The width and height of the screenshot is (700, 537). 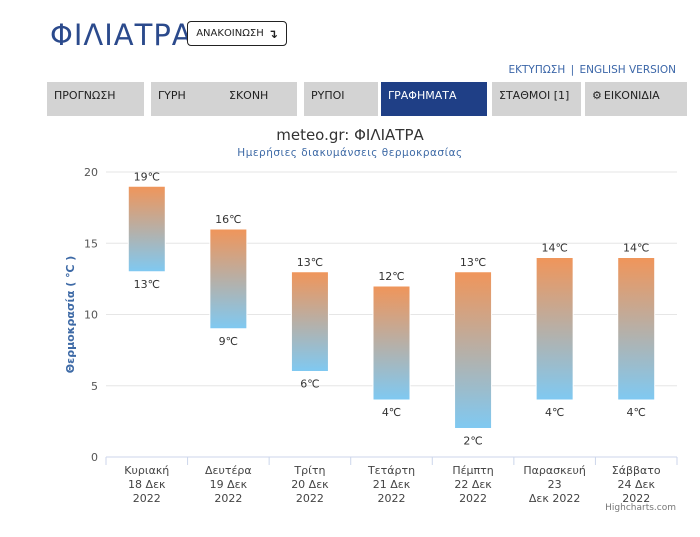 What do you see at coordinates (146, 470) in the screenshot?
I see `x-category-label: Κυριακή` at bounding box center [146, 470].